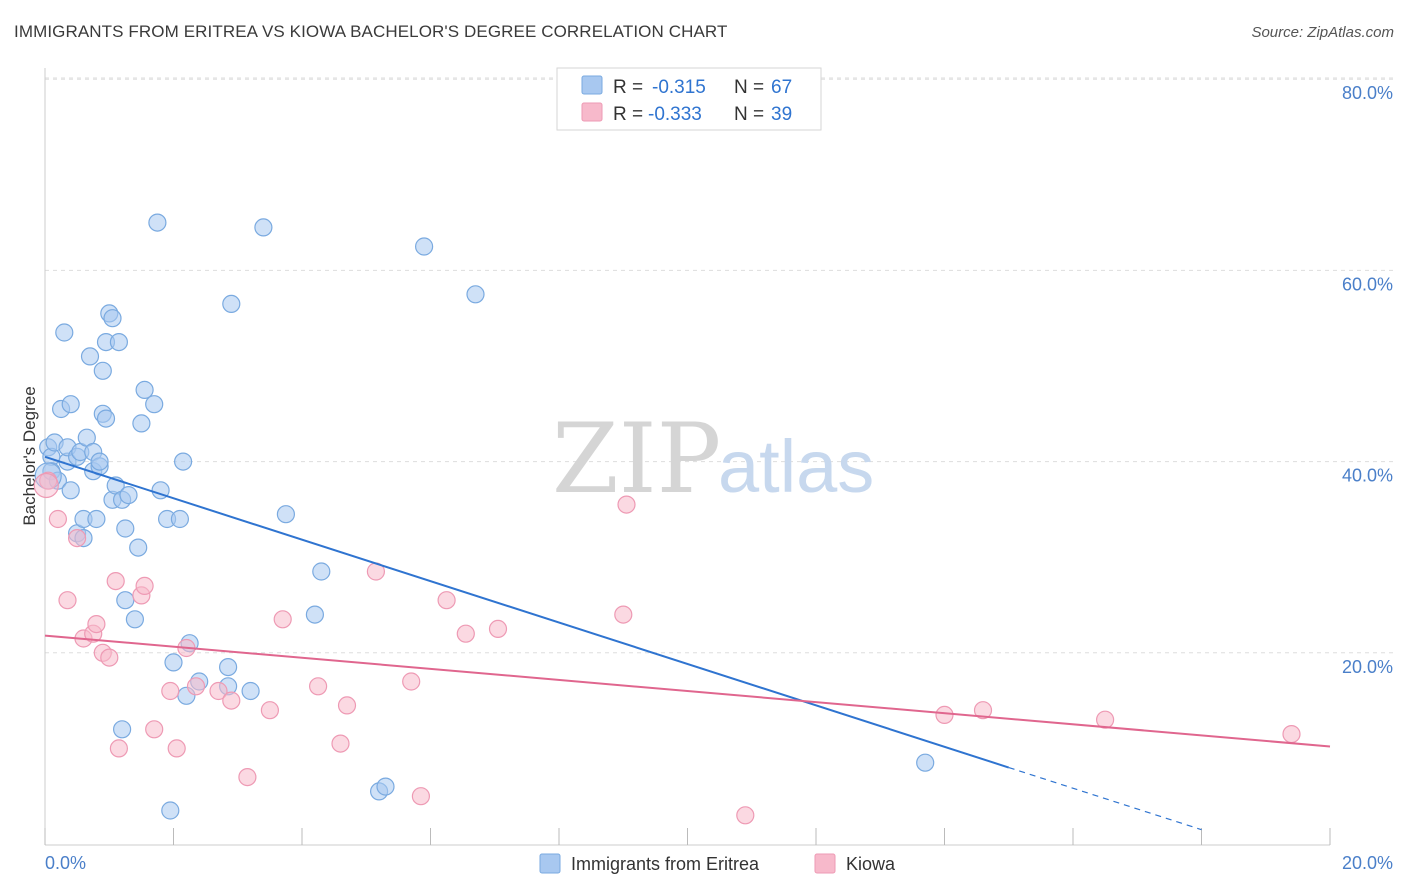 This screenshot has height=892, width=1406. Describe the element at coordinates (46, 485) in the screenshot. I see `data-point-cluster` at that location.